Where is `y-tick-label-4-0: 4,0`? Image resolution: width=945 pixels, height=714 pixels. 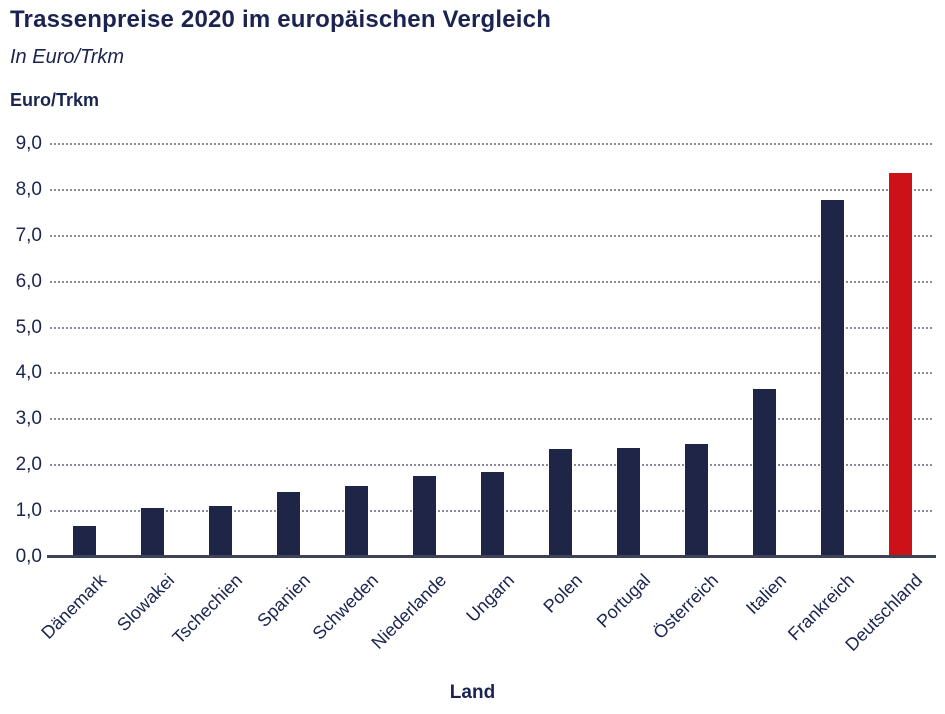 y-tick-label-4-0: 4,0 is located at coordinates (28, 373).